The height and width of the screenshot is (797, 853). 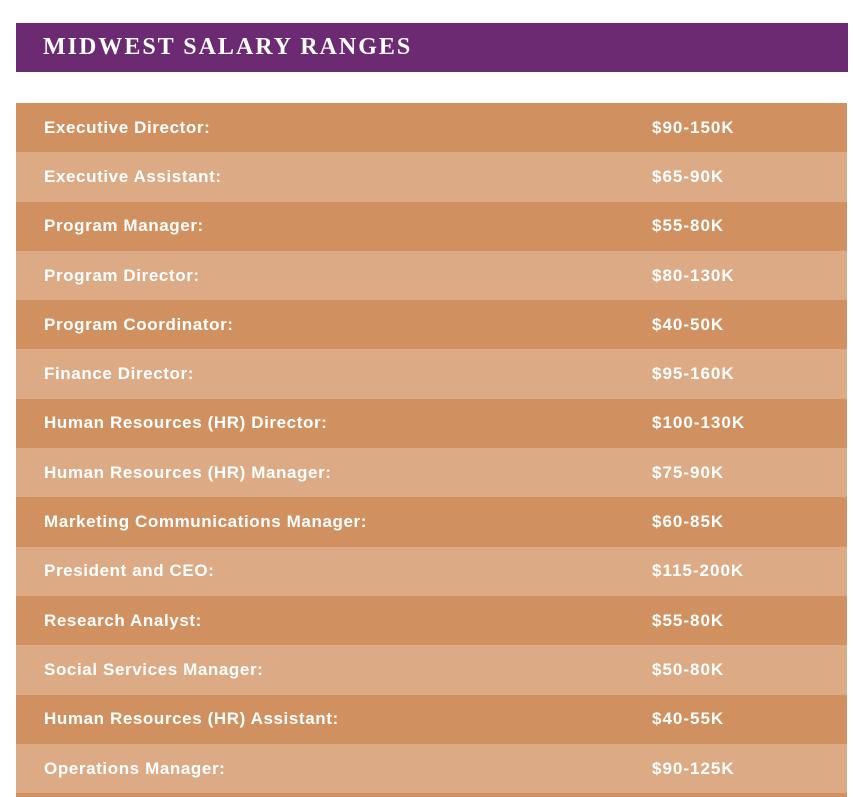 I want to click on job-title-label: Executive Assistant:, so click(x=133, y=176).